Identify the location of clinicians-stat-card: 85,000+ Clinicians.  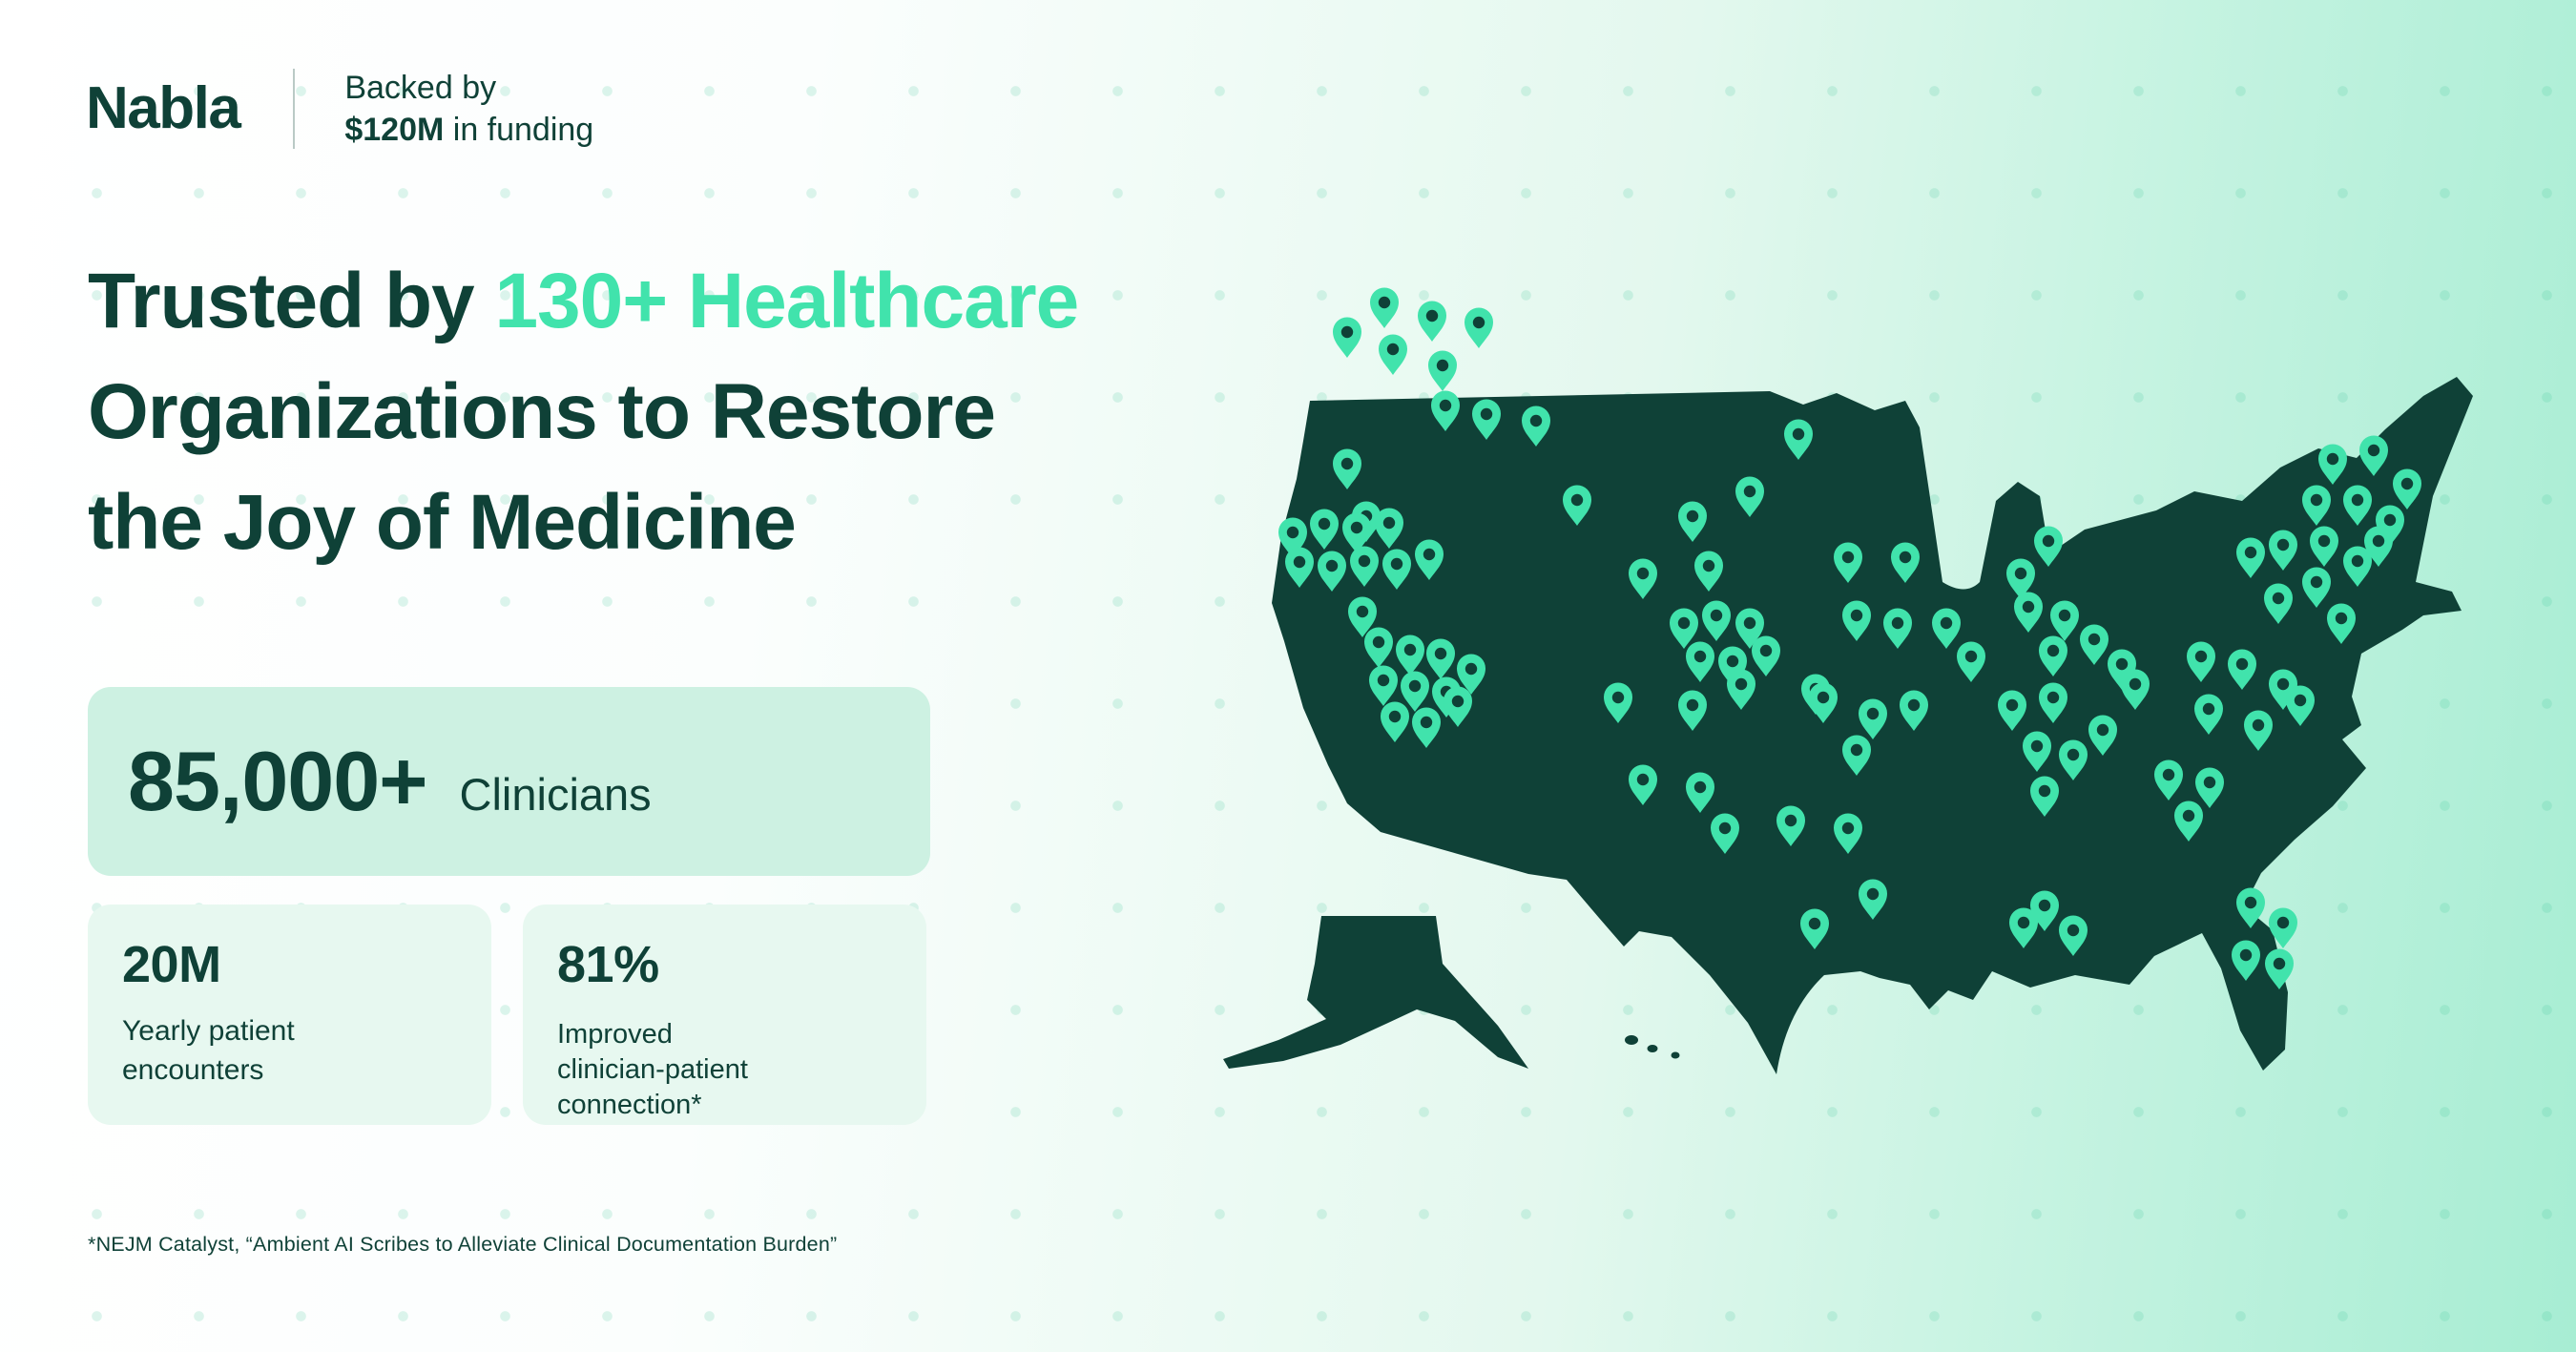
(509, 782).